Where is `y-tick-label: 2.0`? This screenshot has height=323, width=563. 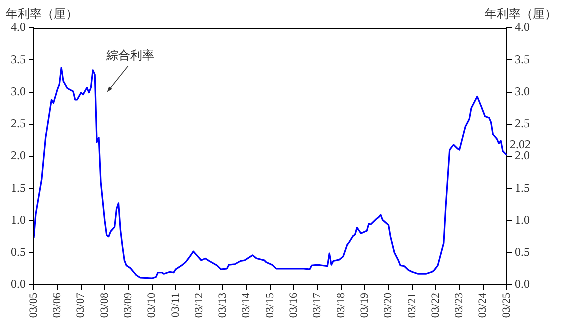 y-tick-label: 2.0 is located at coordinates (18, 155).